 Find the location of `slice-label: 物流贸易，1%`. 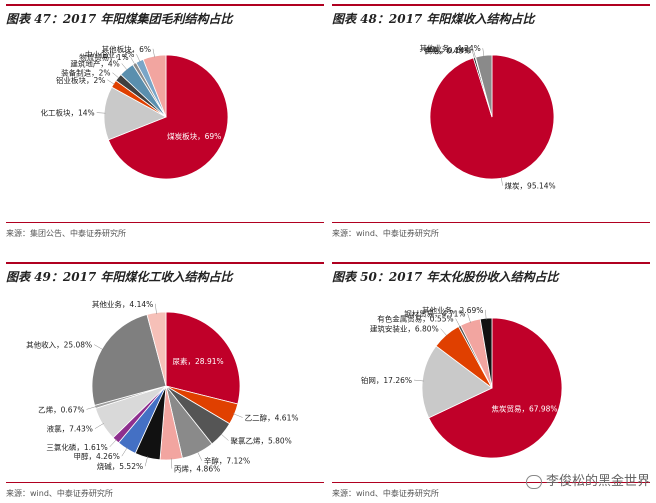

slice-label: 物流贸易，1% is located at coordinates (103, 57).